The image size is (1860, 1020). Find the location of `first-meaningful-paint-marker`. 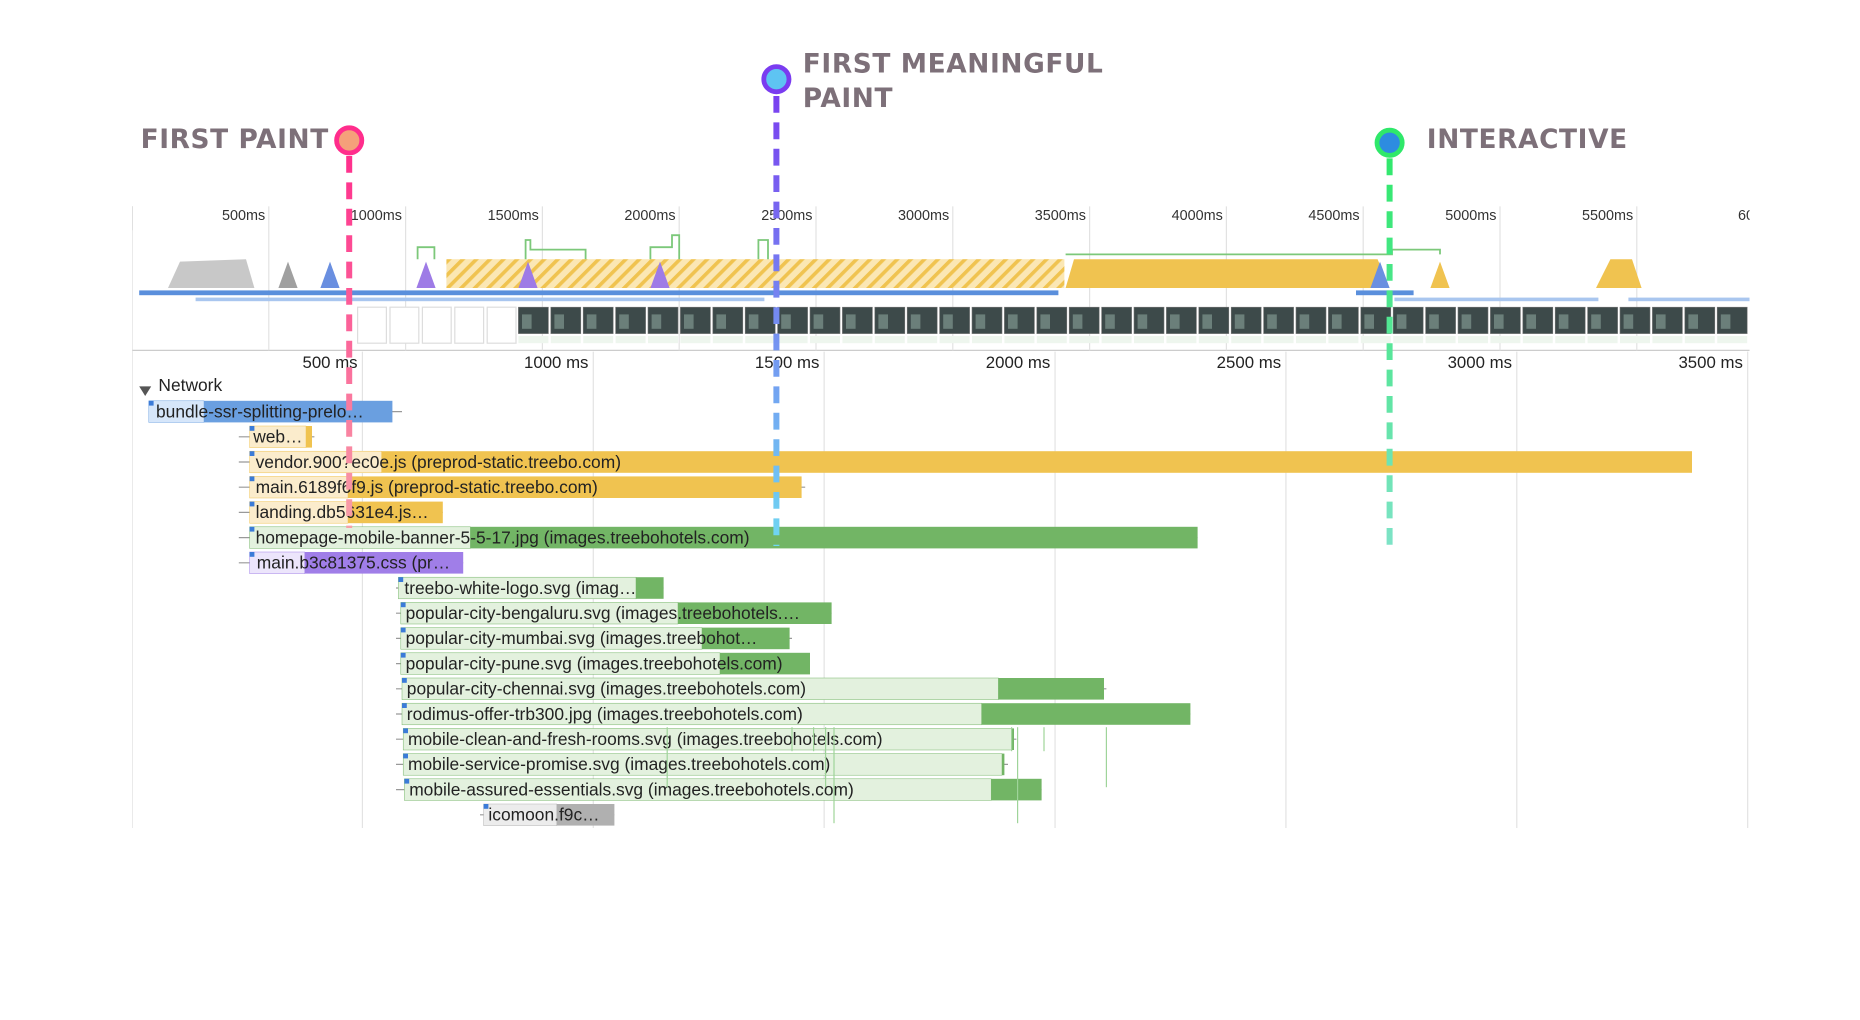

first-meaningful-paint-marker is located at coordinates (776, 79).